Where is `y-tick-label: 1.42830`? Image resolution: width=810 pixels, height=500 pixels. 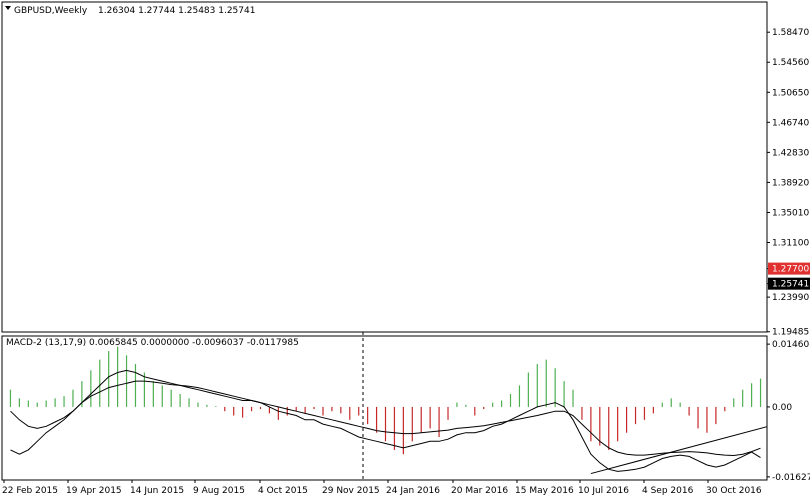 y-tick-label: 1.42830 is located at coordinates (790, 153).